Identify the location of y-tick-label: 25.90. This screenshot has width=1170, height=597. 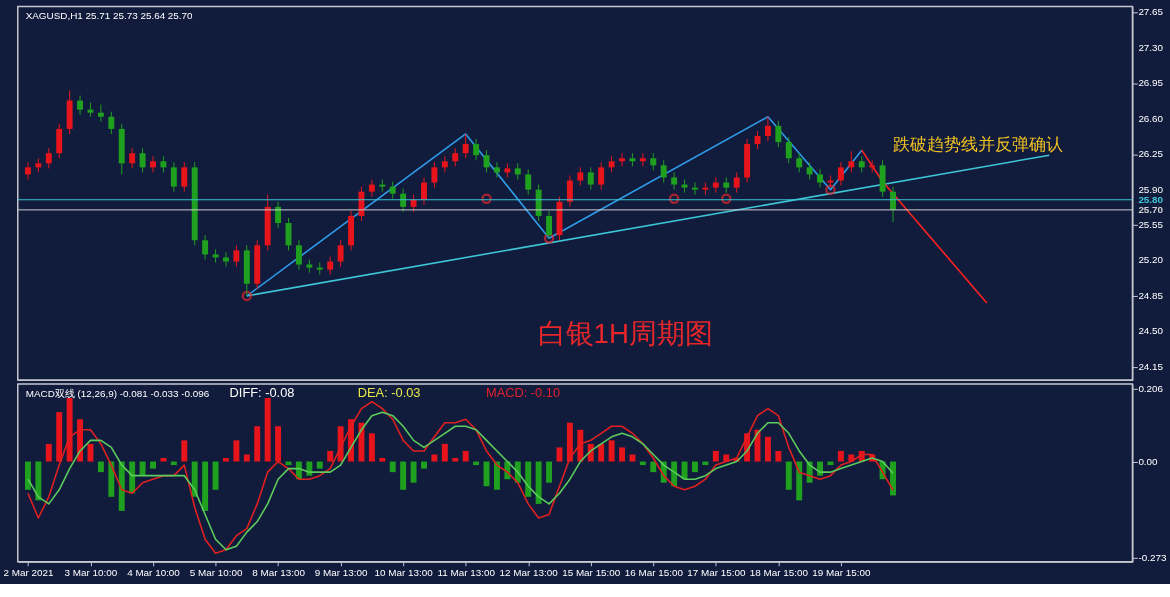
(1151, 189).